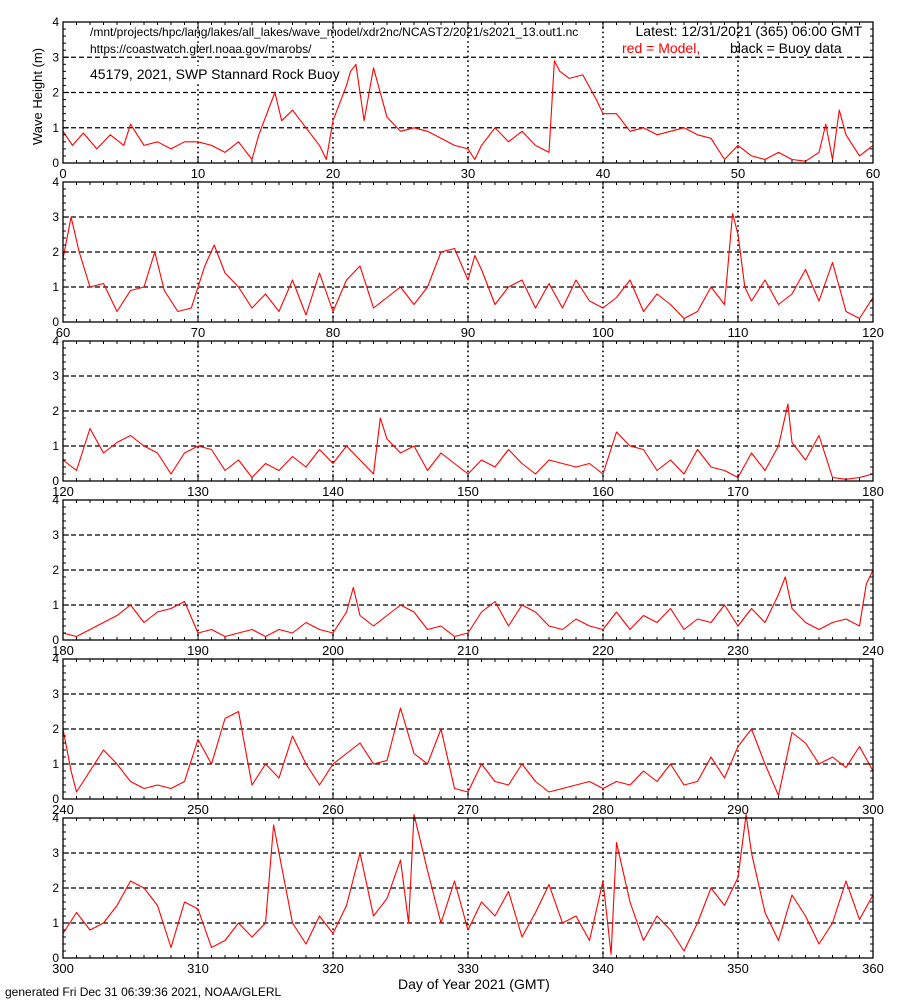 This screenshot has height=1001, width=900. Describe the element at coordinates (748, 31) in the screenshot. I see `latest-timestamp: Latest: 12/31/2021 (365) 06:00 GMT` at that location.